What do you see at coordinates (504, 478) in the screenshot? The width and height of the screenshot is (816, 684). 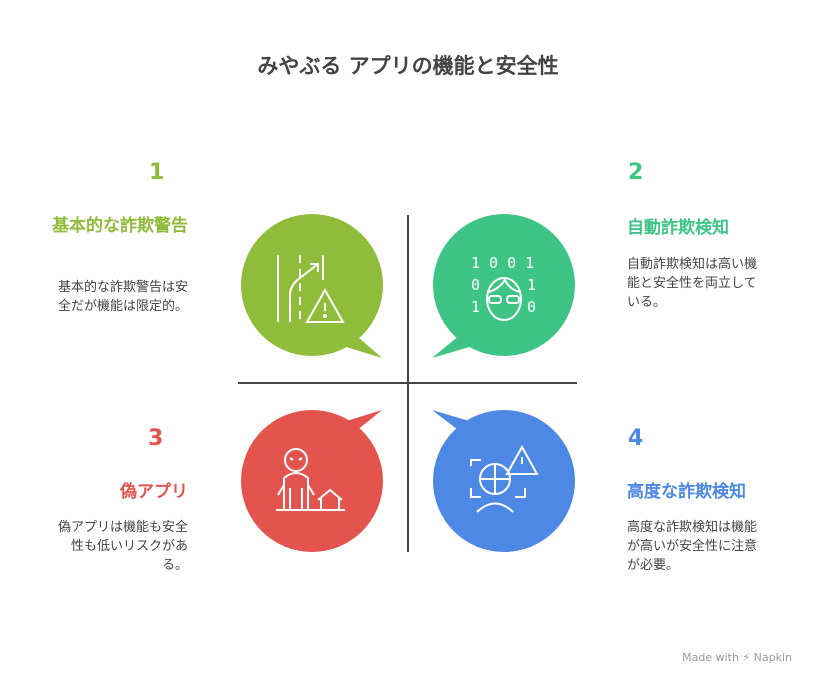 I see `face-scan-warning-icon` at bounding box center [504, 478].